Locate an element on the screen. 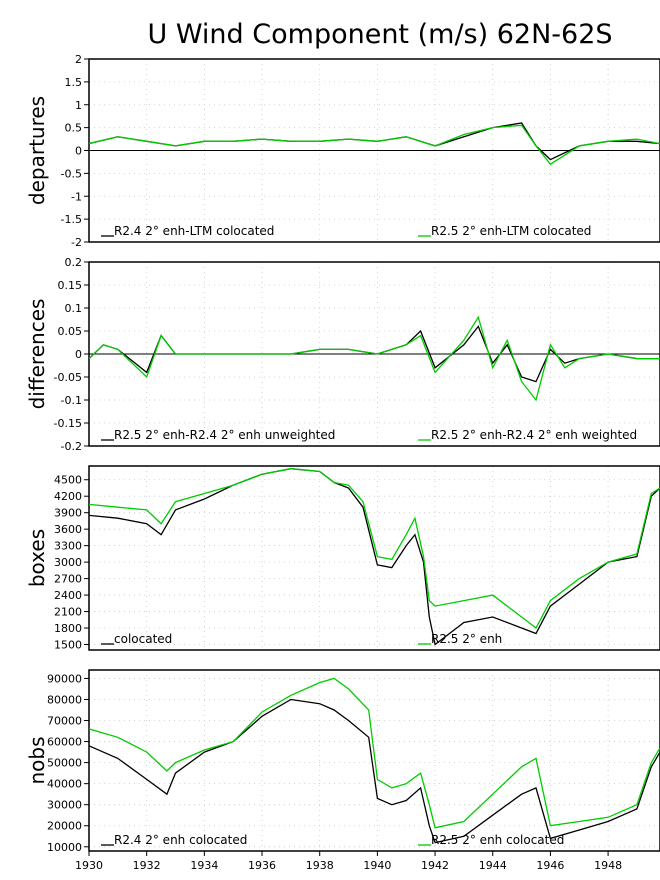 The height and width of the screenshot is (880, 660). y-tick-label: 0.15 is located at coordinates (70, 285).